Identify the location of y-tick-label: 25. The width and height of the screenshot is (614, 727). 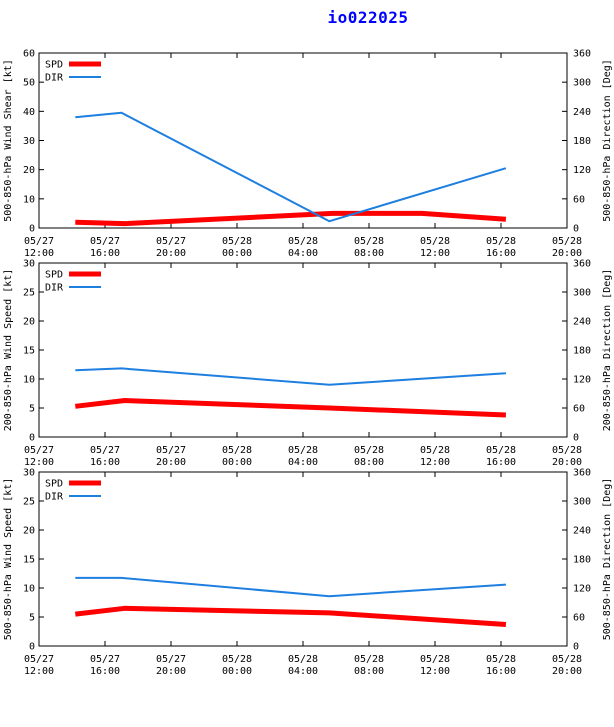
(29, 293).